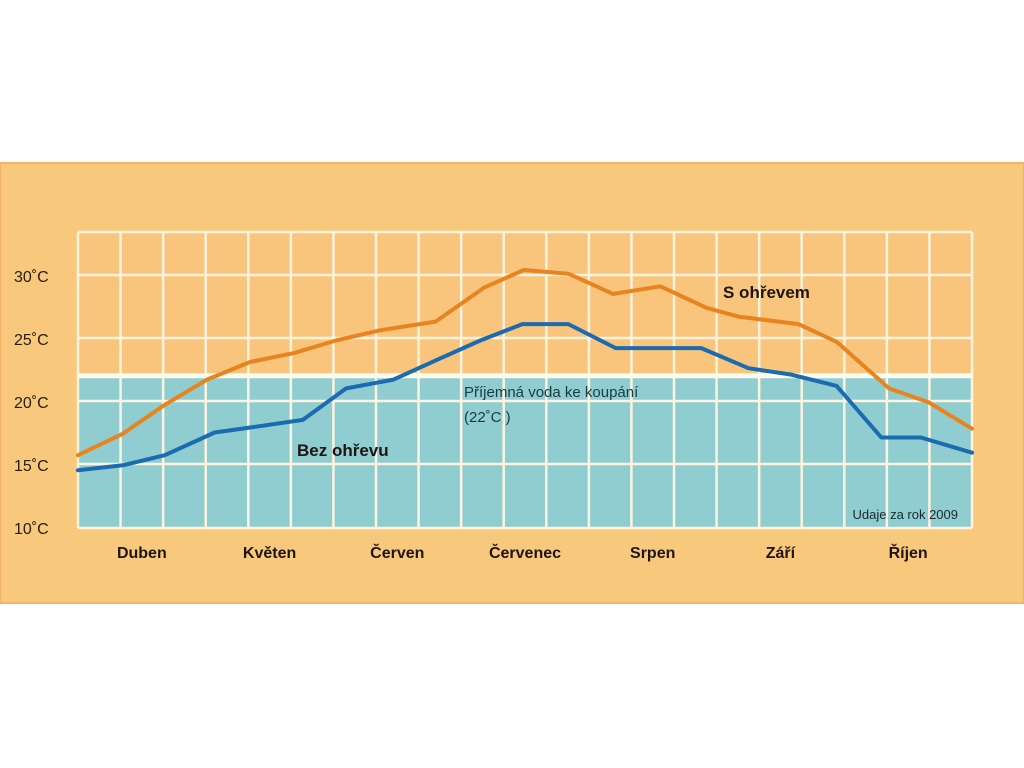 This screenshot has width=1024, height=768. Describe the element at coordinates (525, 552) in the screenshot. I see `x-month-label: Červenec` at that location.